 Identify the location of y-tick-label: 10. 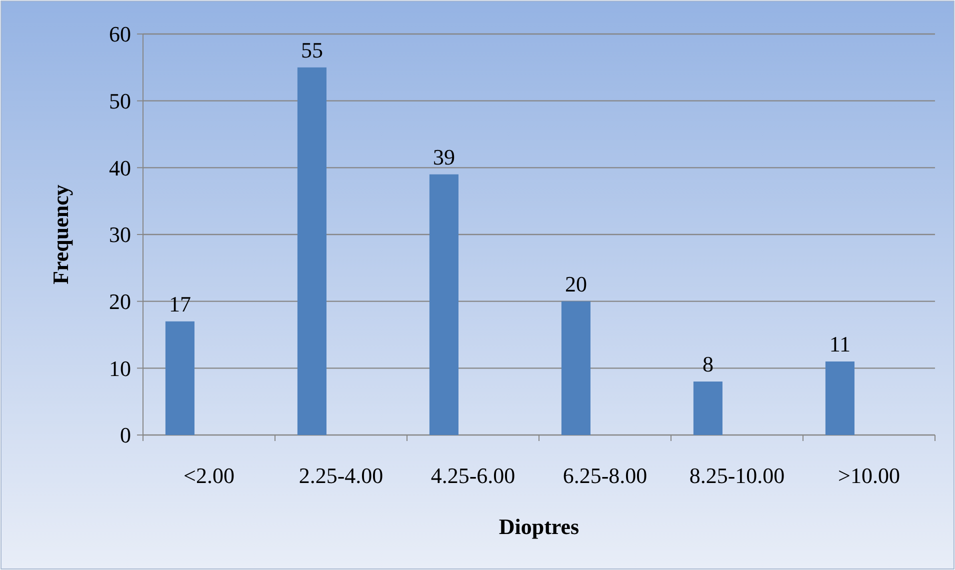
(120, 368).